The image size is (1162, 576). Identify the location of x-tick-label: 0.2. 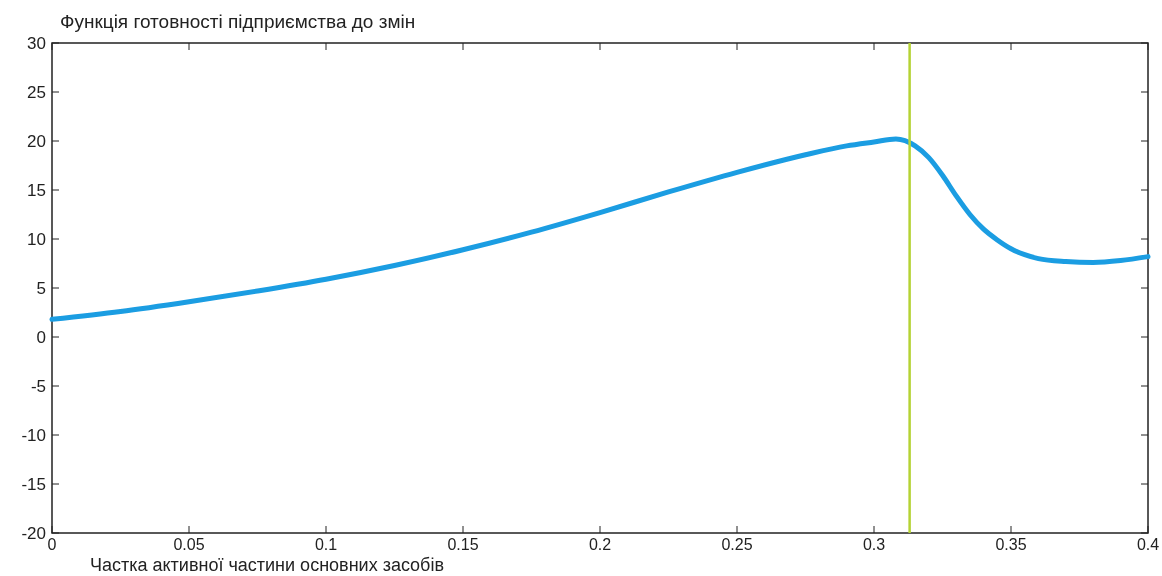
(600, 544).